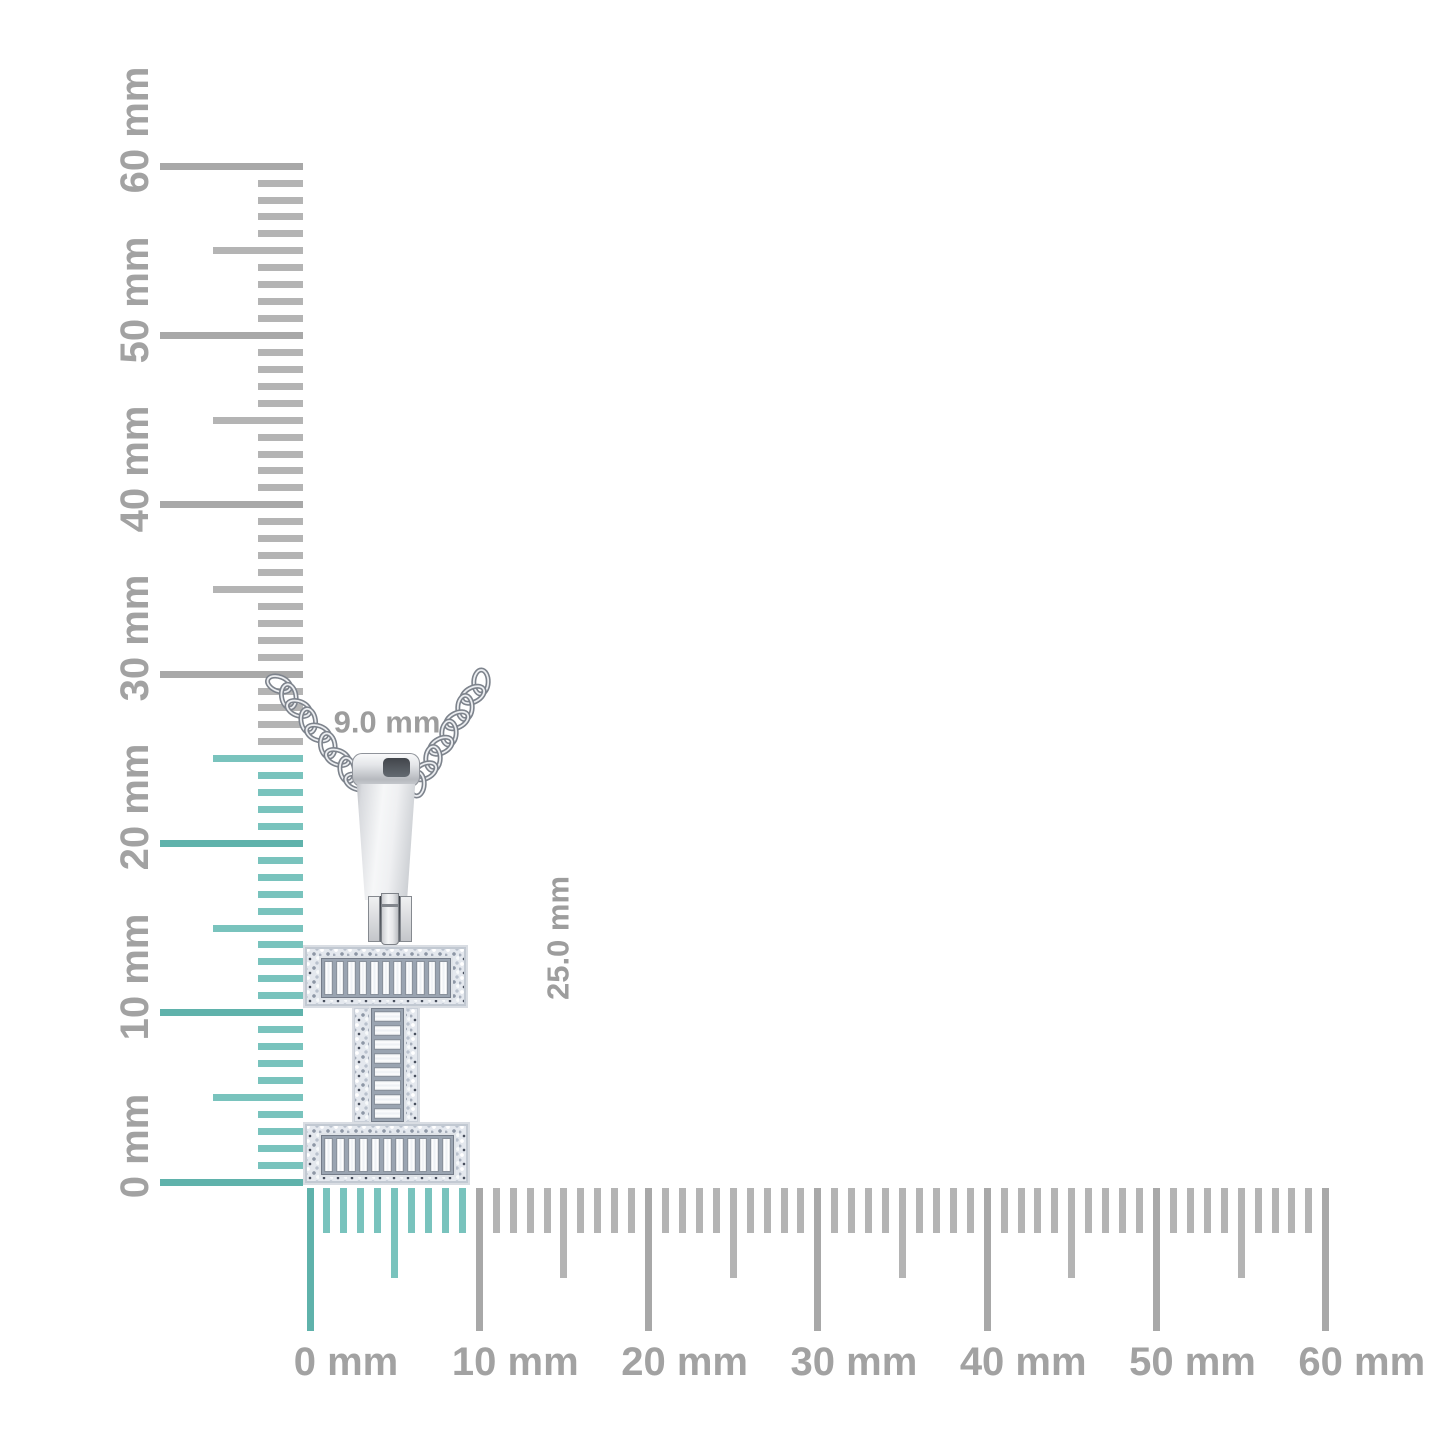 The width and height of the screenshot is (1445, 1445). What do you see at coordinates (396, 767) in the screenshot?
I see `bail-opening-shadow` at bounding box center [396, 767].